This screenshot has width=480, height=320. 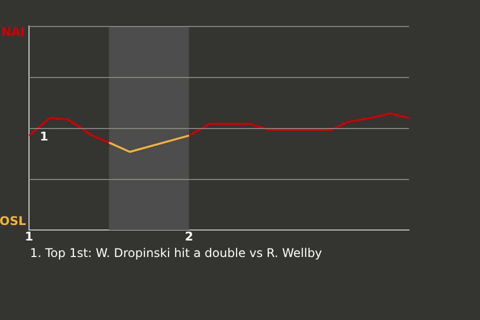 What do you see at coordinates (44, 137) in the screenshot?
I see `annotation: 1` at bounding box center [44, 137].